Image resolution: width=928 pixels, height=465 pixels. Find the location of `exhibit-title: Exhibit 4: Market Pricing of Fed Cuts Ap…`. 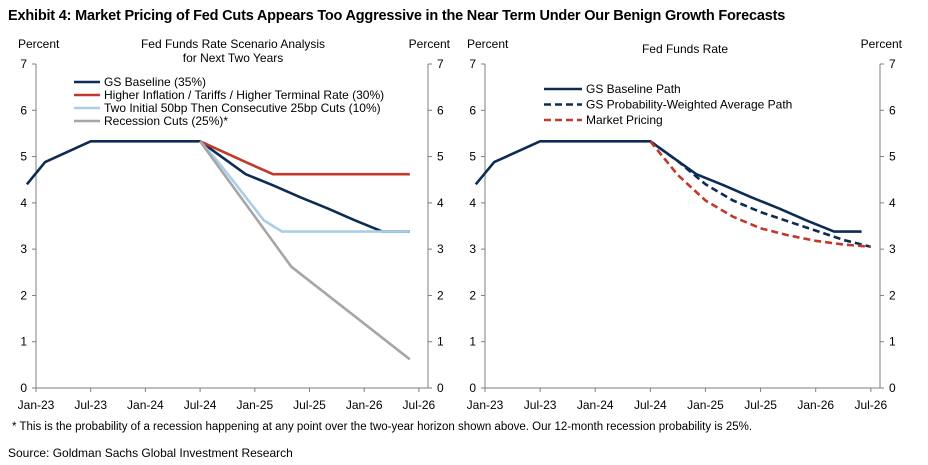

exhibit-title: Exhibit 4: Market Pricing of Fed Cuts Ap… is located at coordinates (397, 16).